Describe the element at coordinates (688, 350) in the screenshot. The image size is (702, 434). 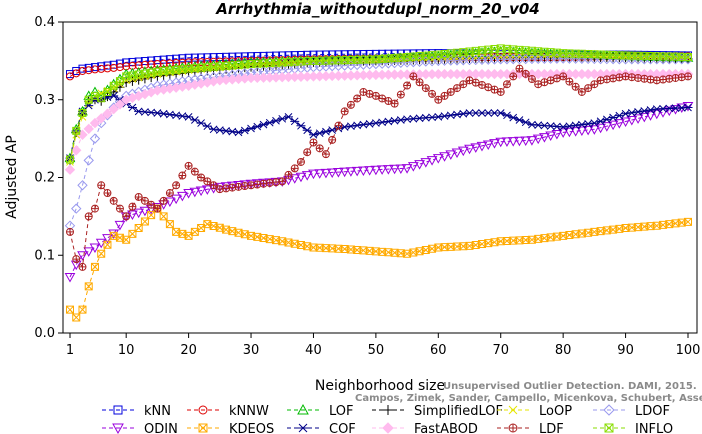
I see `x-tick-label: 100` at that location.